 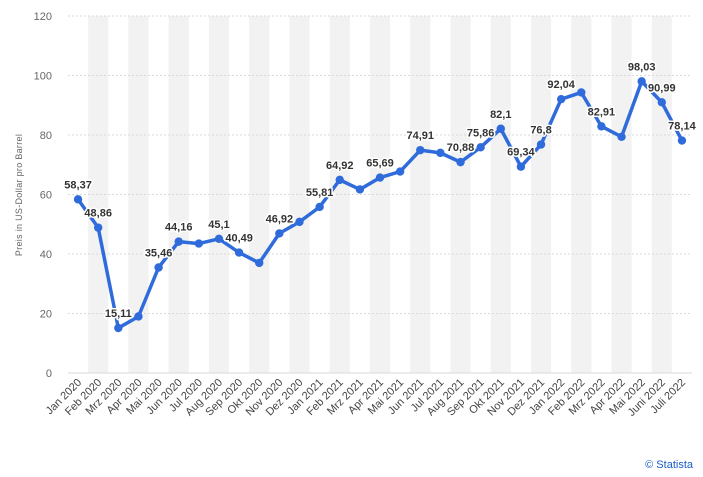 I want to click on y-tick-label: 0, so click(x=49, y=374).